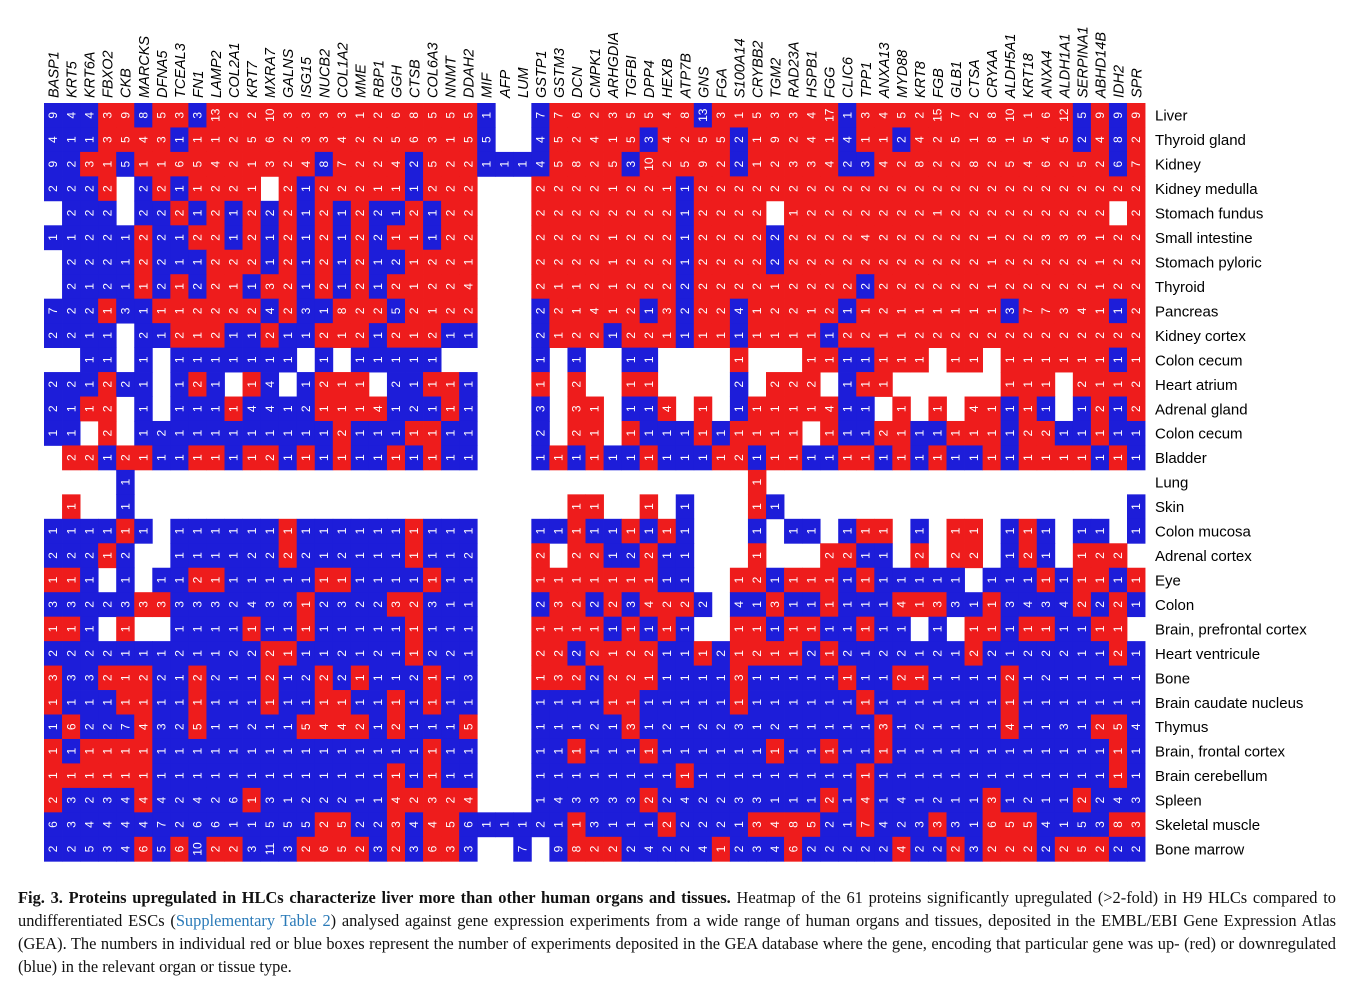 The width and height of the screenshot is (1356, 987). Describe the element at coordinates (270, 115) in the screenshot. I see `cell-value-label: 10` at that location.